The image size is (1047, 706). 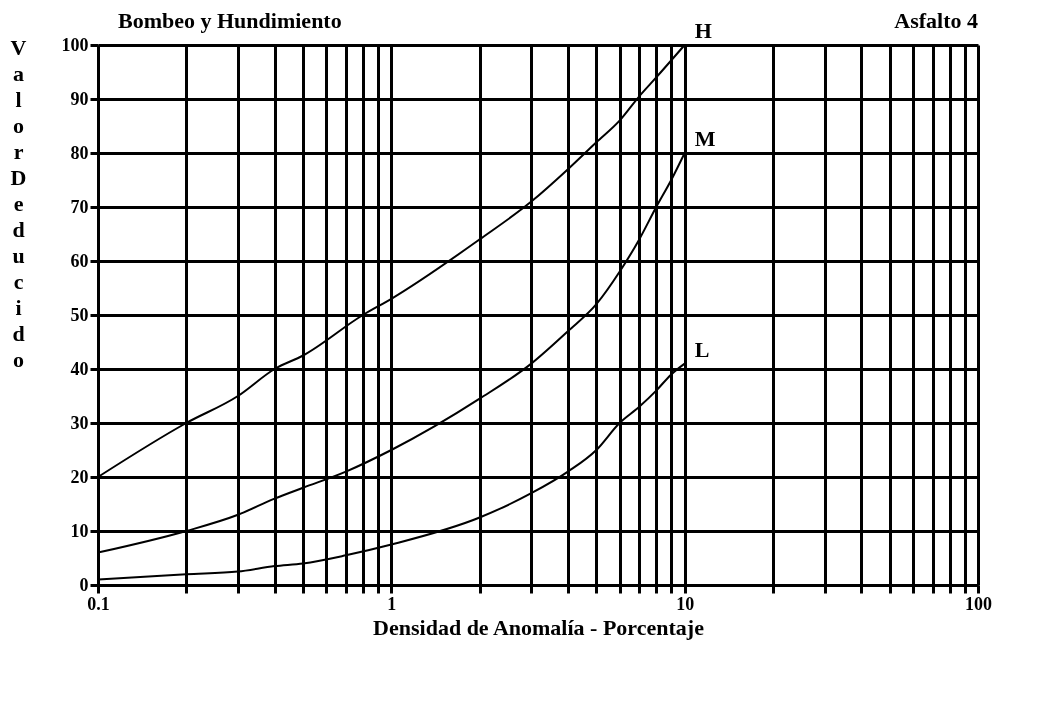 I want to click on y-tick-label: 50, so click(x=79, y=314).